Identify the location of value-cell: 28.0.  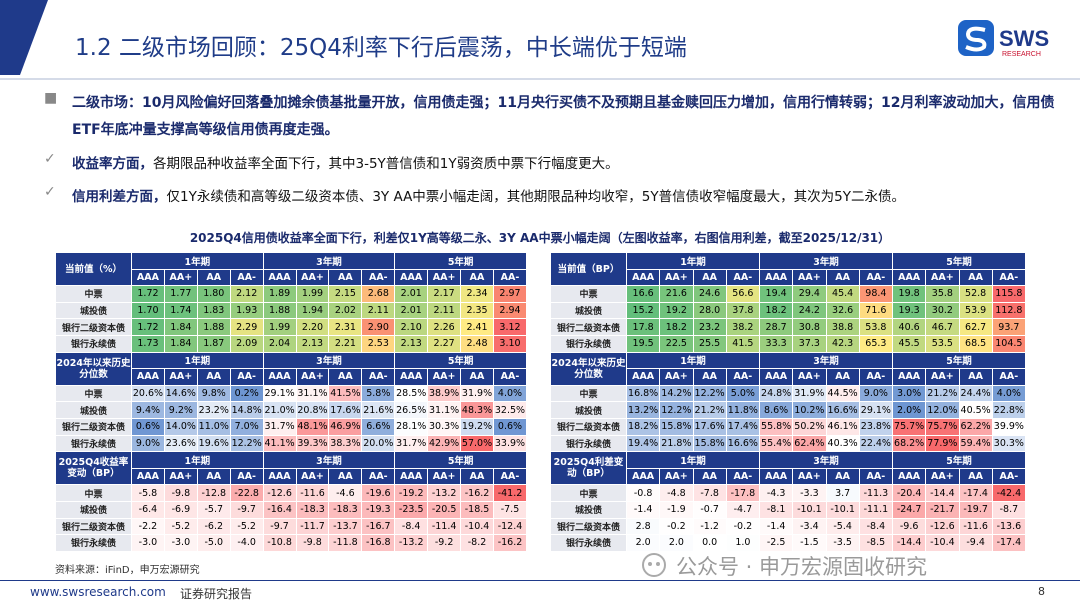
(709, 310).